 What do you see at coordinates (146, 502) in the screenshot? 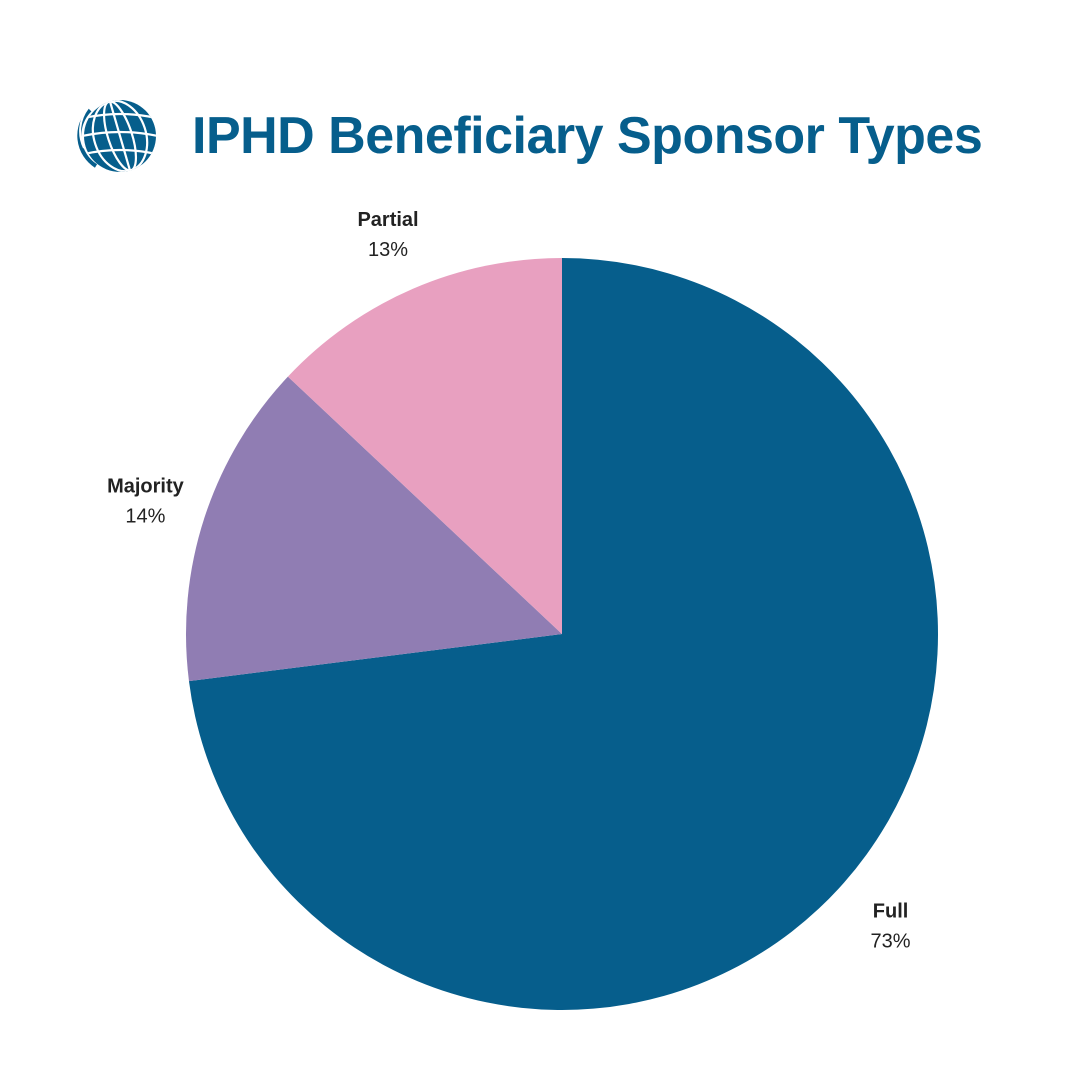
I see `slice-label-majority: Majority 14%` at bounding box center [146, 502].